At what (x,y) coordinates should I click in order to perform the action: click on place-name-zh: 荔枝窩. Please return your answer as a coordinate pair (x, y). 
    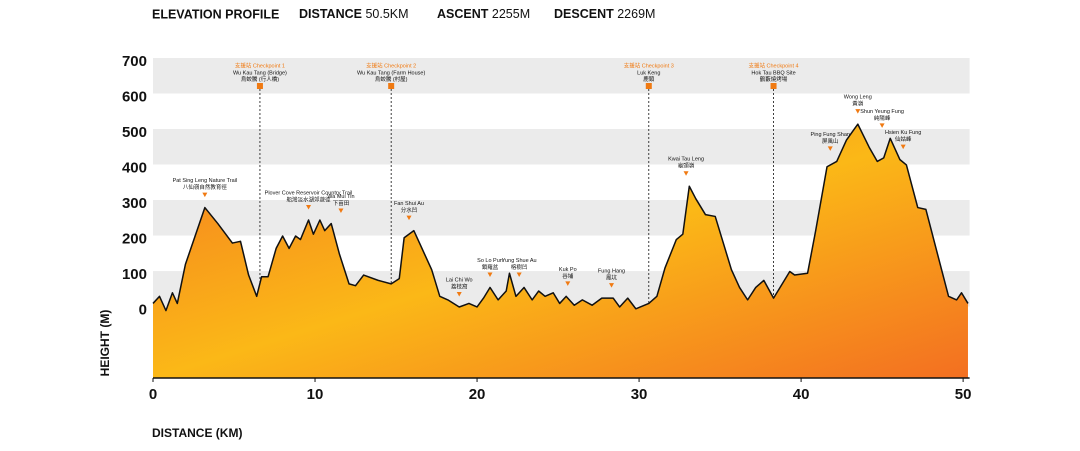
    Looking at the image, I should click on (459, 286).